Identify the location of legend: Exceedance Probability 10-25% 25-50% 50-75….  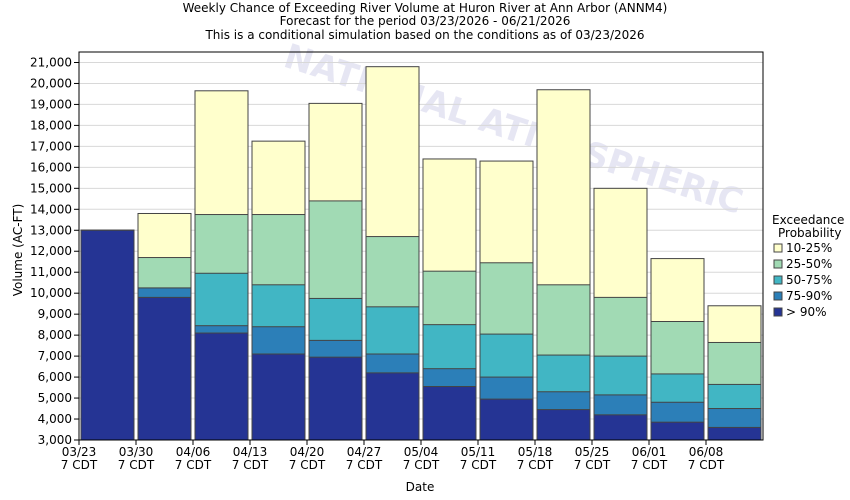
(808, 266).